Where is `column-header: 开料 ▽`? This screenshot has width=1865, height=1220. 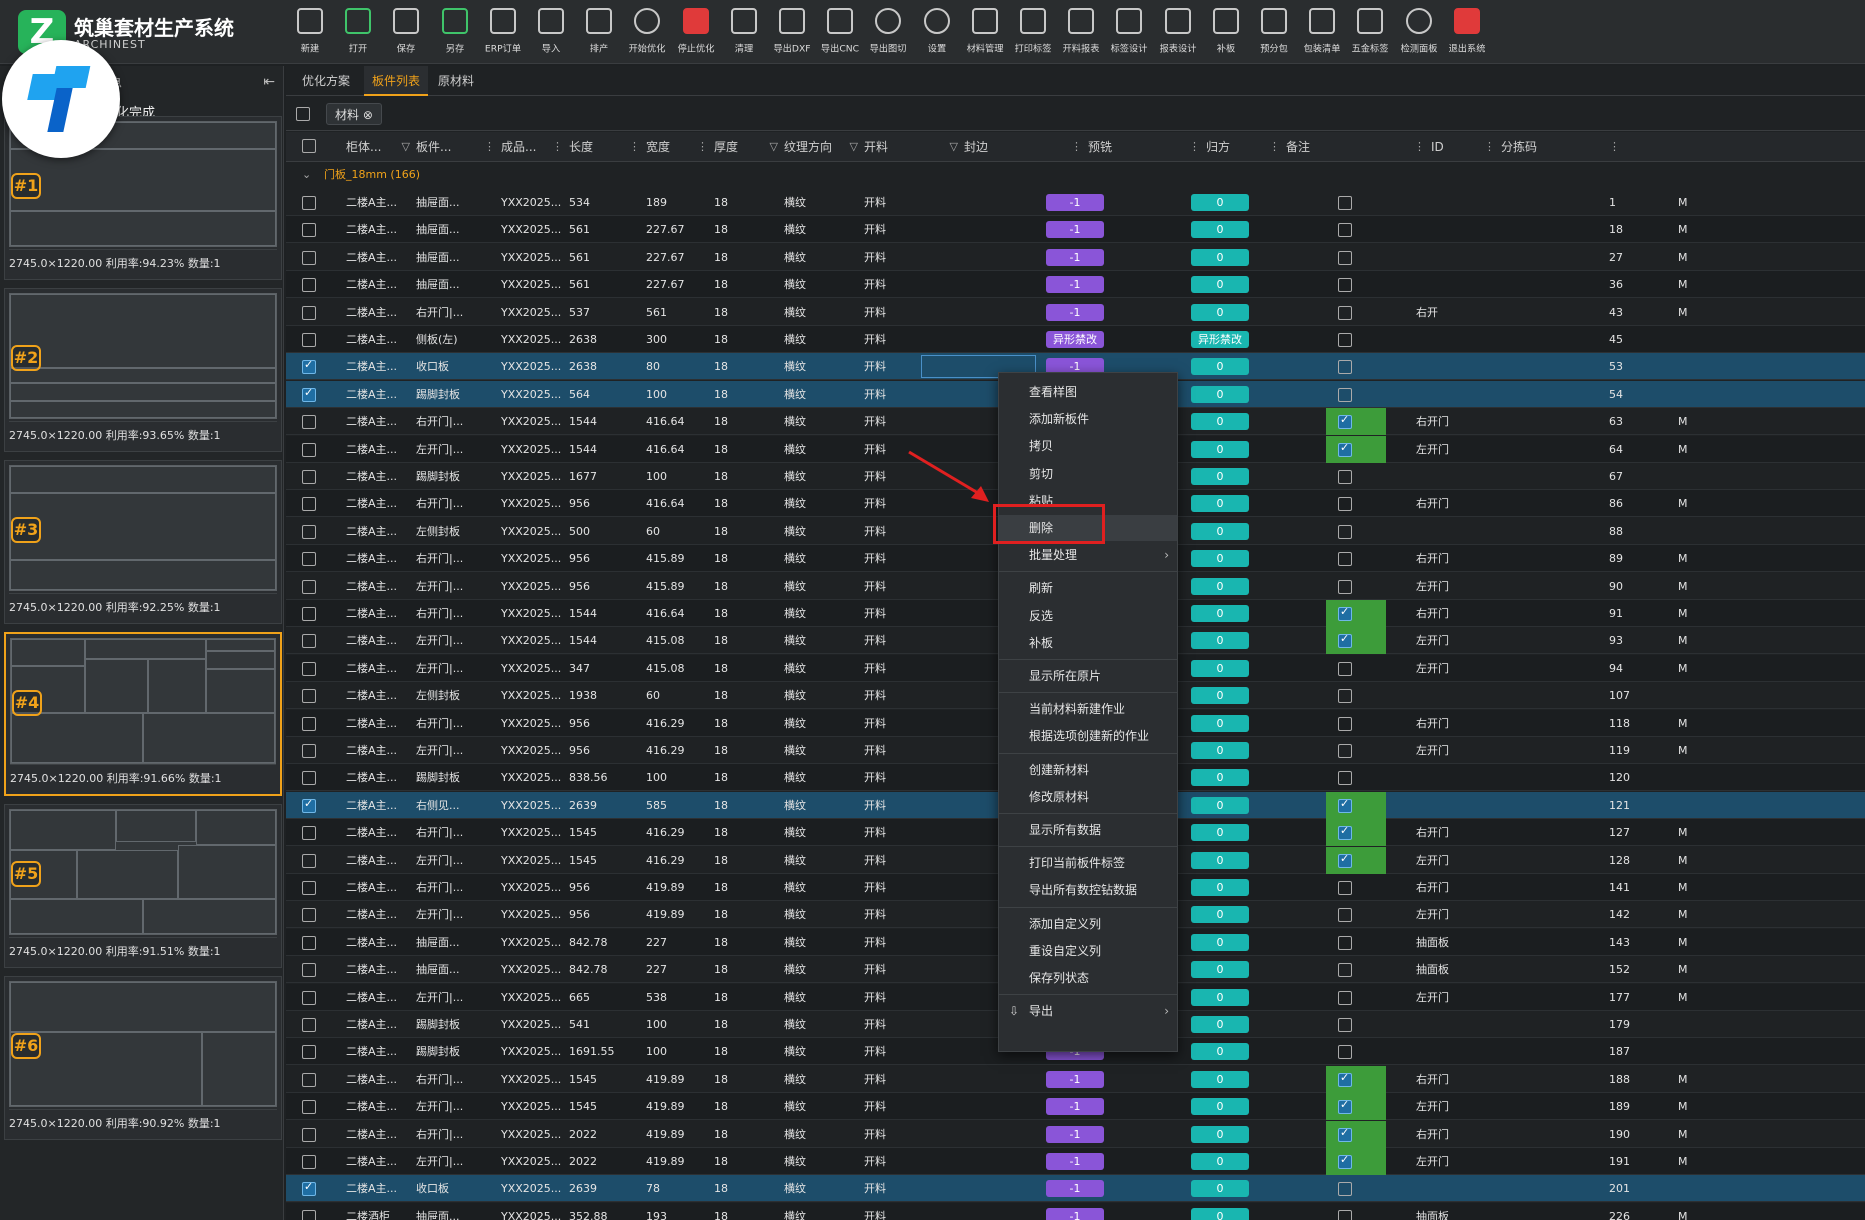
column-header: 开料 ▽ is located at coordinates (914, 147).